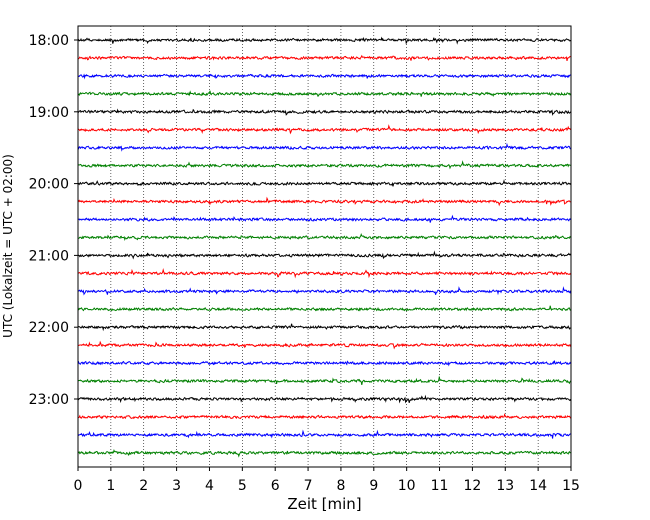 This screenshot has height=520, width=650. I want to click on y-tick-label: 23:00, so click(49, 400).